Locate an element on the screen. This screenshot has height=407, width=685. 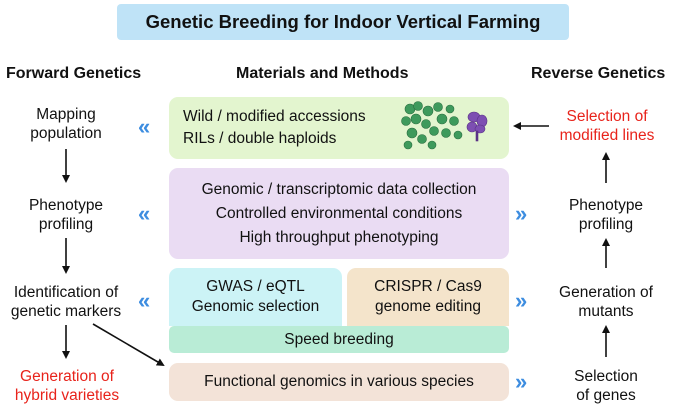
forward-genetics-heading: Forward Genetics is located at coordinates (74, 73).